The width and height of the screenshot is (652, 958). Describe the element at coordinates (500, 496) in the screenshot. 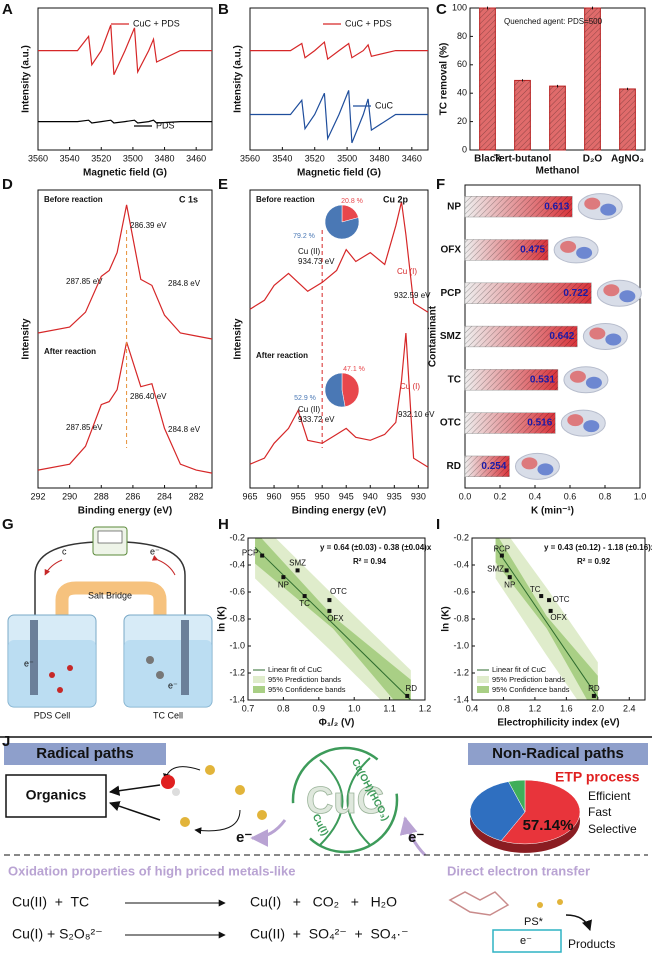

I see `x-tick-label: 0.2` at that location.